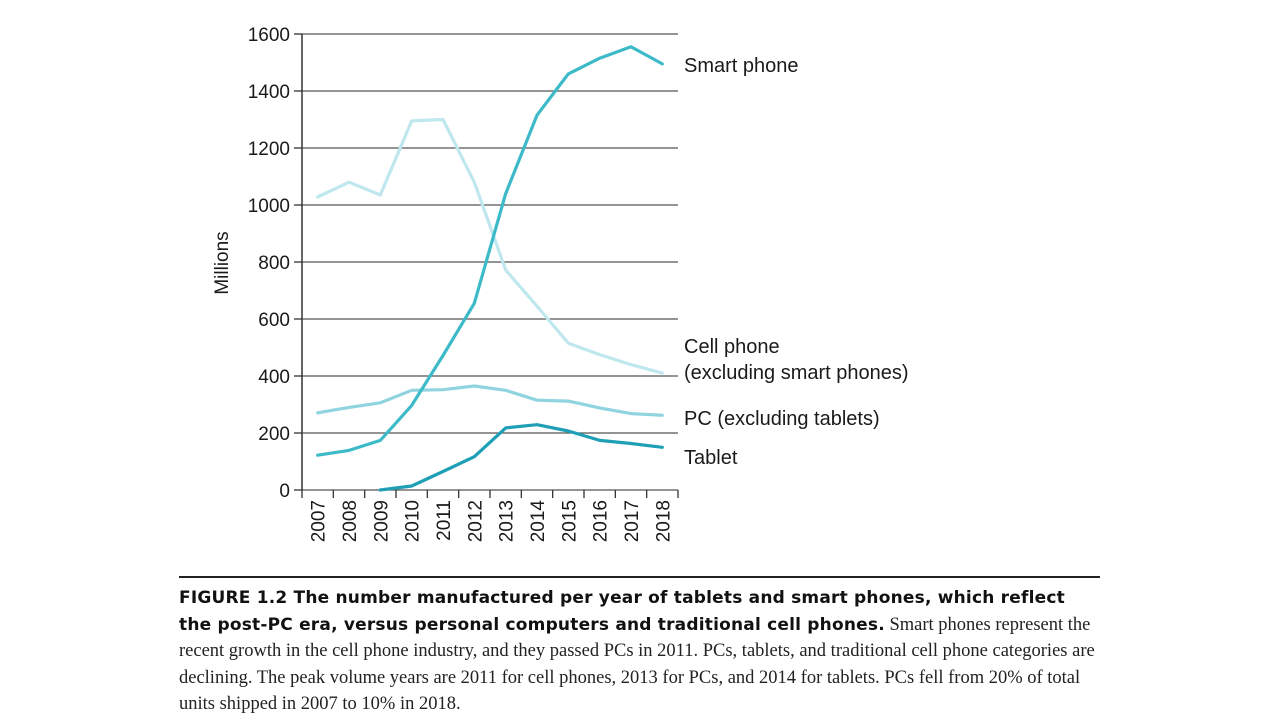 The image size is (1280, 720). I want to click on series-label: Smart phone, so click(741, 66).